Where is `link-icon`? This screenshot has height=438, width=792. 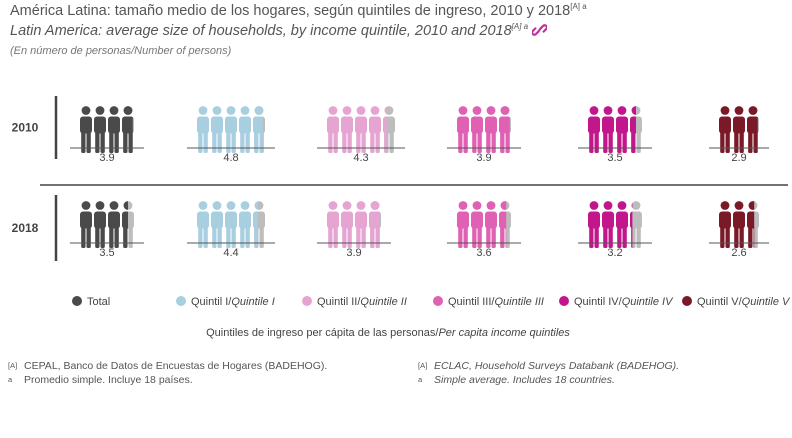
link-icon is located at coordinates (540, 30).